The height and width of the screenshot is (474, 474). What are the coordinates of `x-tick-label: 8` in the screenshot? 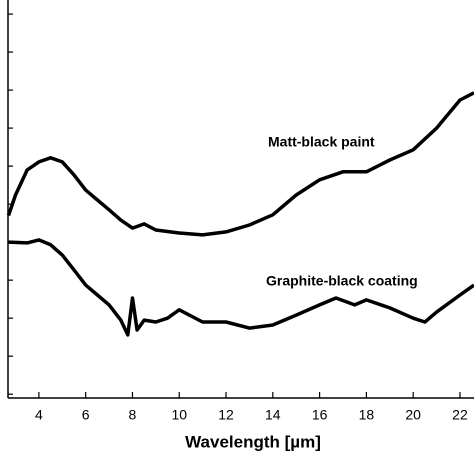 It's located at (133, 415).